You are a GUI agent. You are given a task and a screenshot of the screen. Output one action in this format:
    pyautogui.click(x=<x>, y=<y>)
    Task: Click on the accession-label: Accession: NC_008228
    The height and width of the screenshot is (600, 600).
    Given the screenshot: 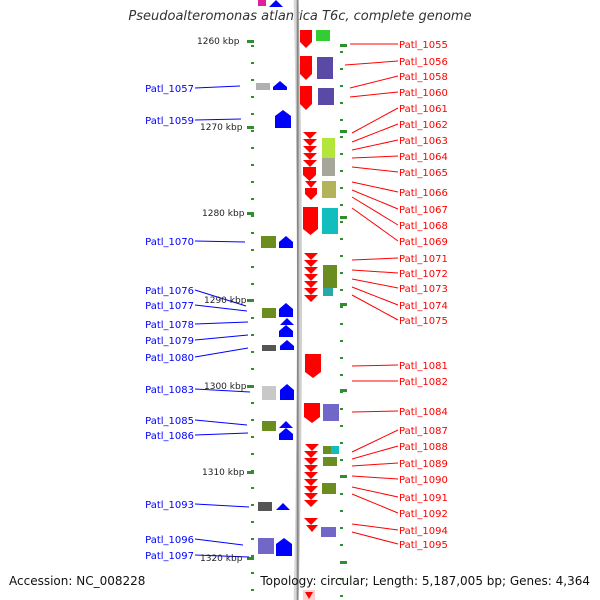 What is the action you would take?
    pyautogui.click(x=77, y=581)
    